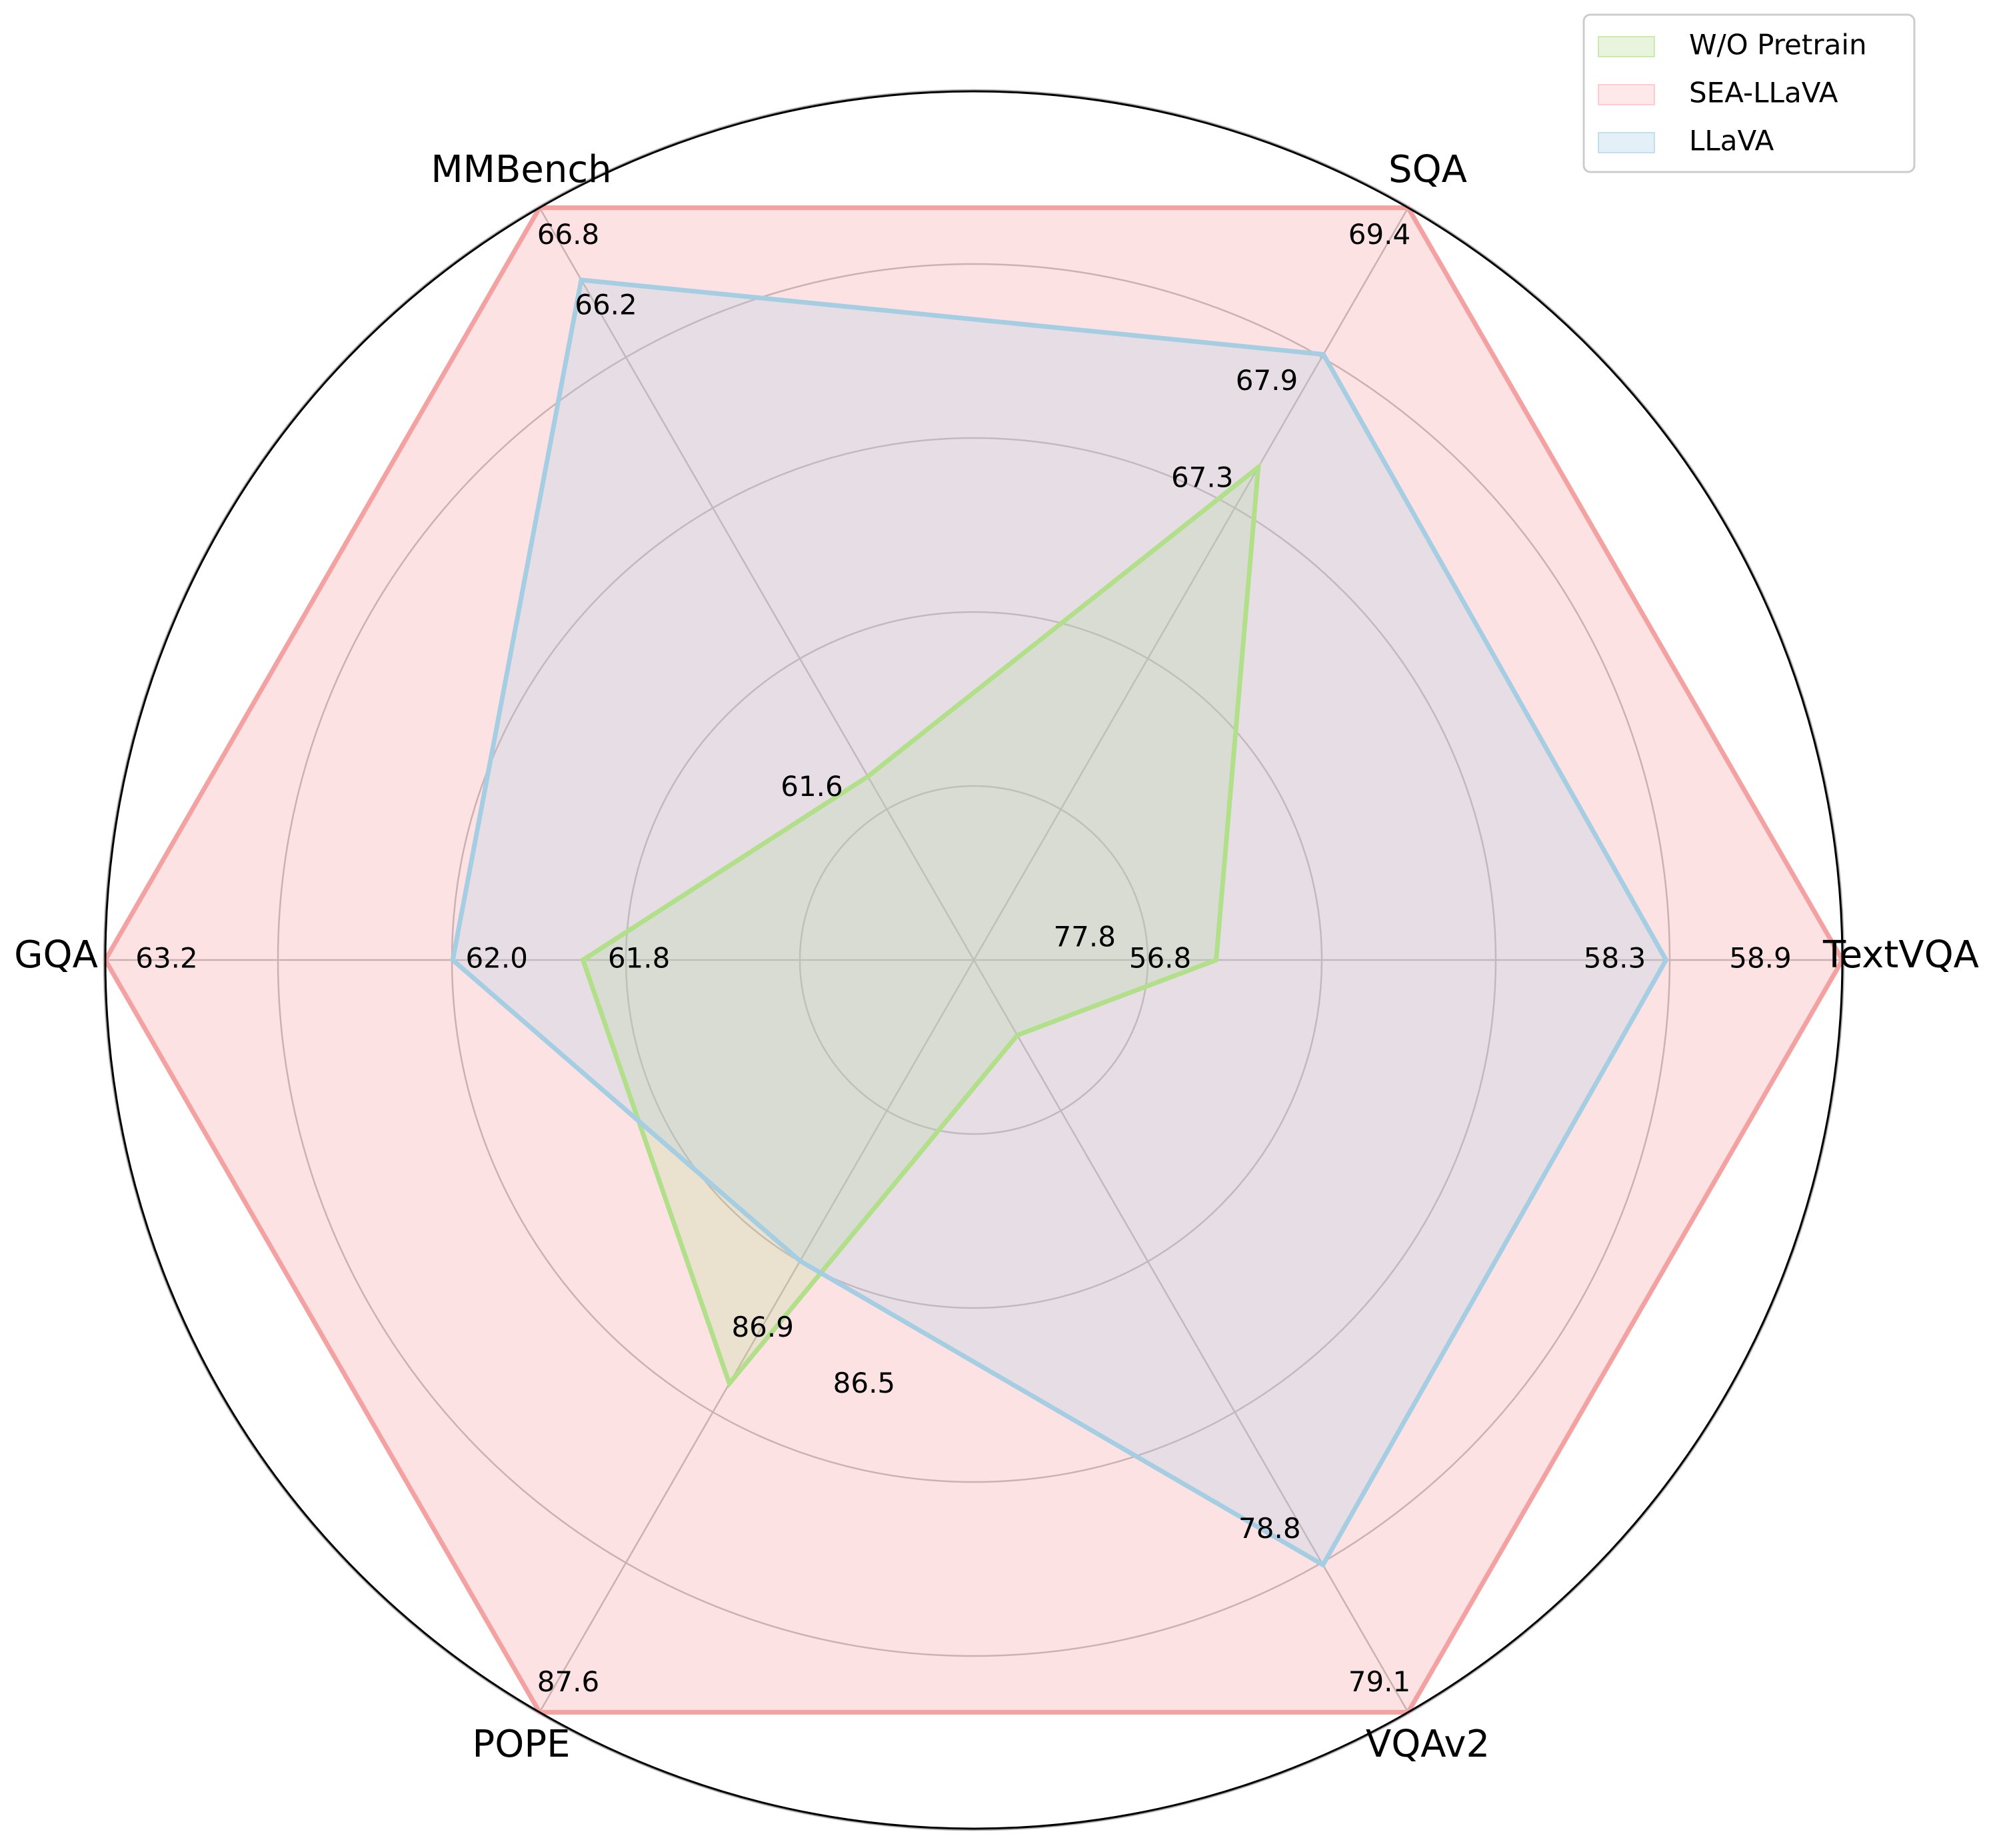  I want to click on legend-box, so click(1749, 93).